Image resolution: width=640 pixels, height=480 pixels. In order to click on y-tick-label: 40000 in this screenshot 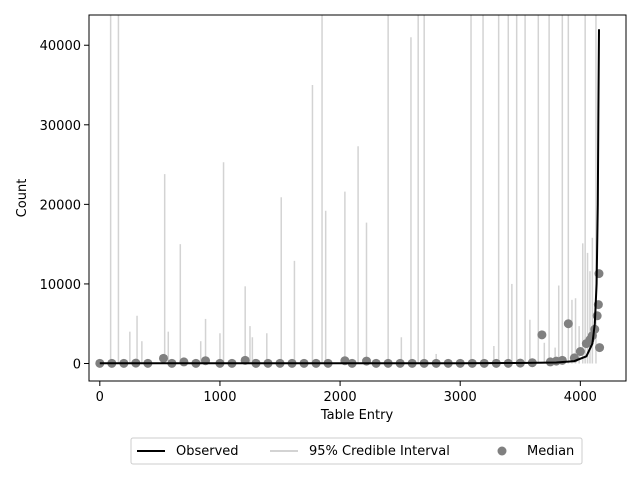, I will do `click(60, 46)`.